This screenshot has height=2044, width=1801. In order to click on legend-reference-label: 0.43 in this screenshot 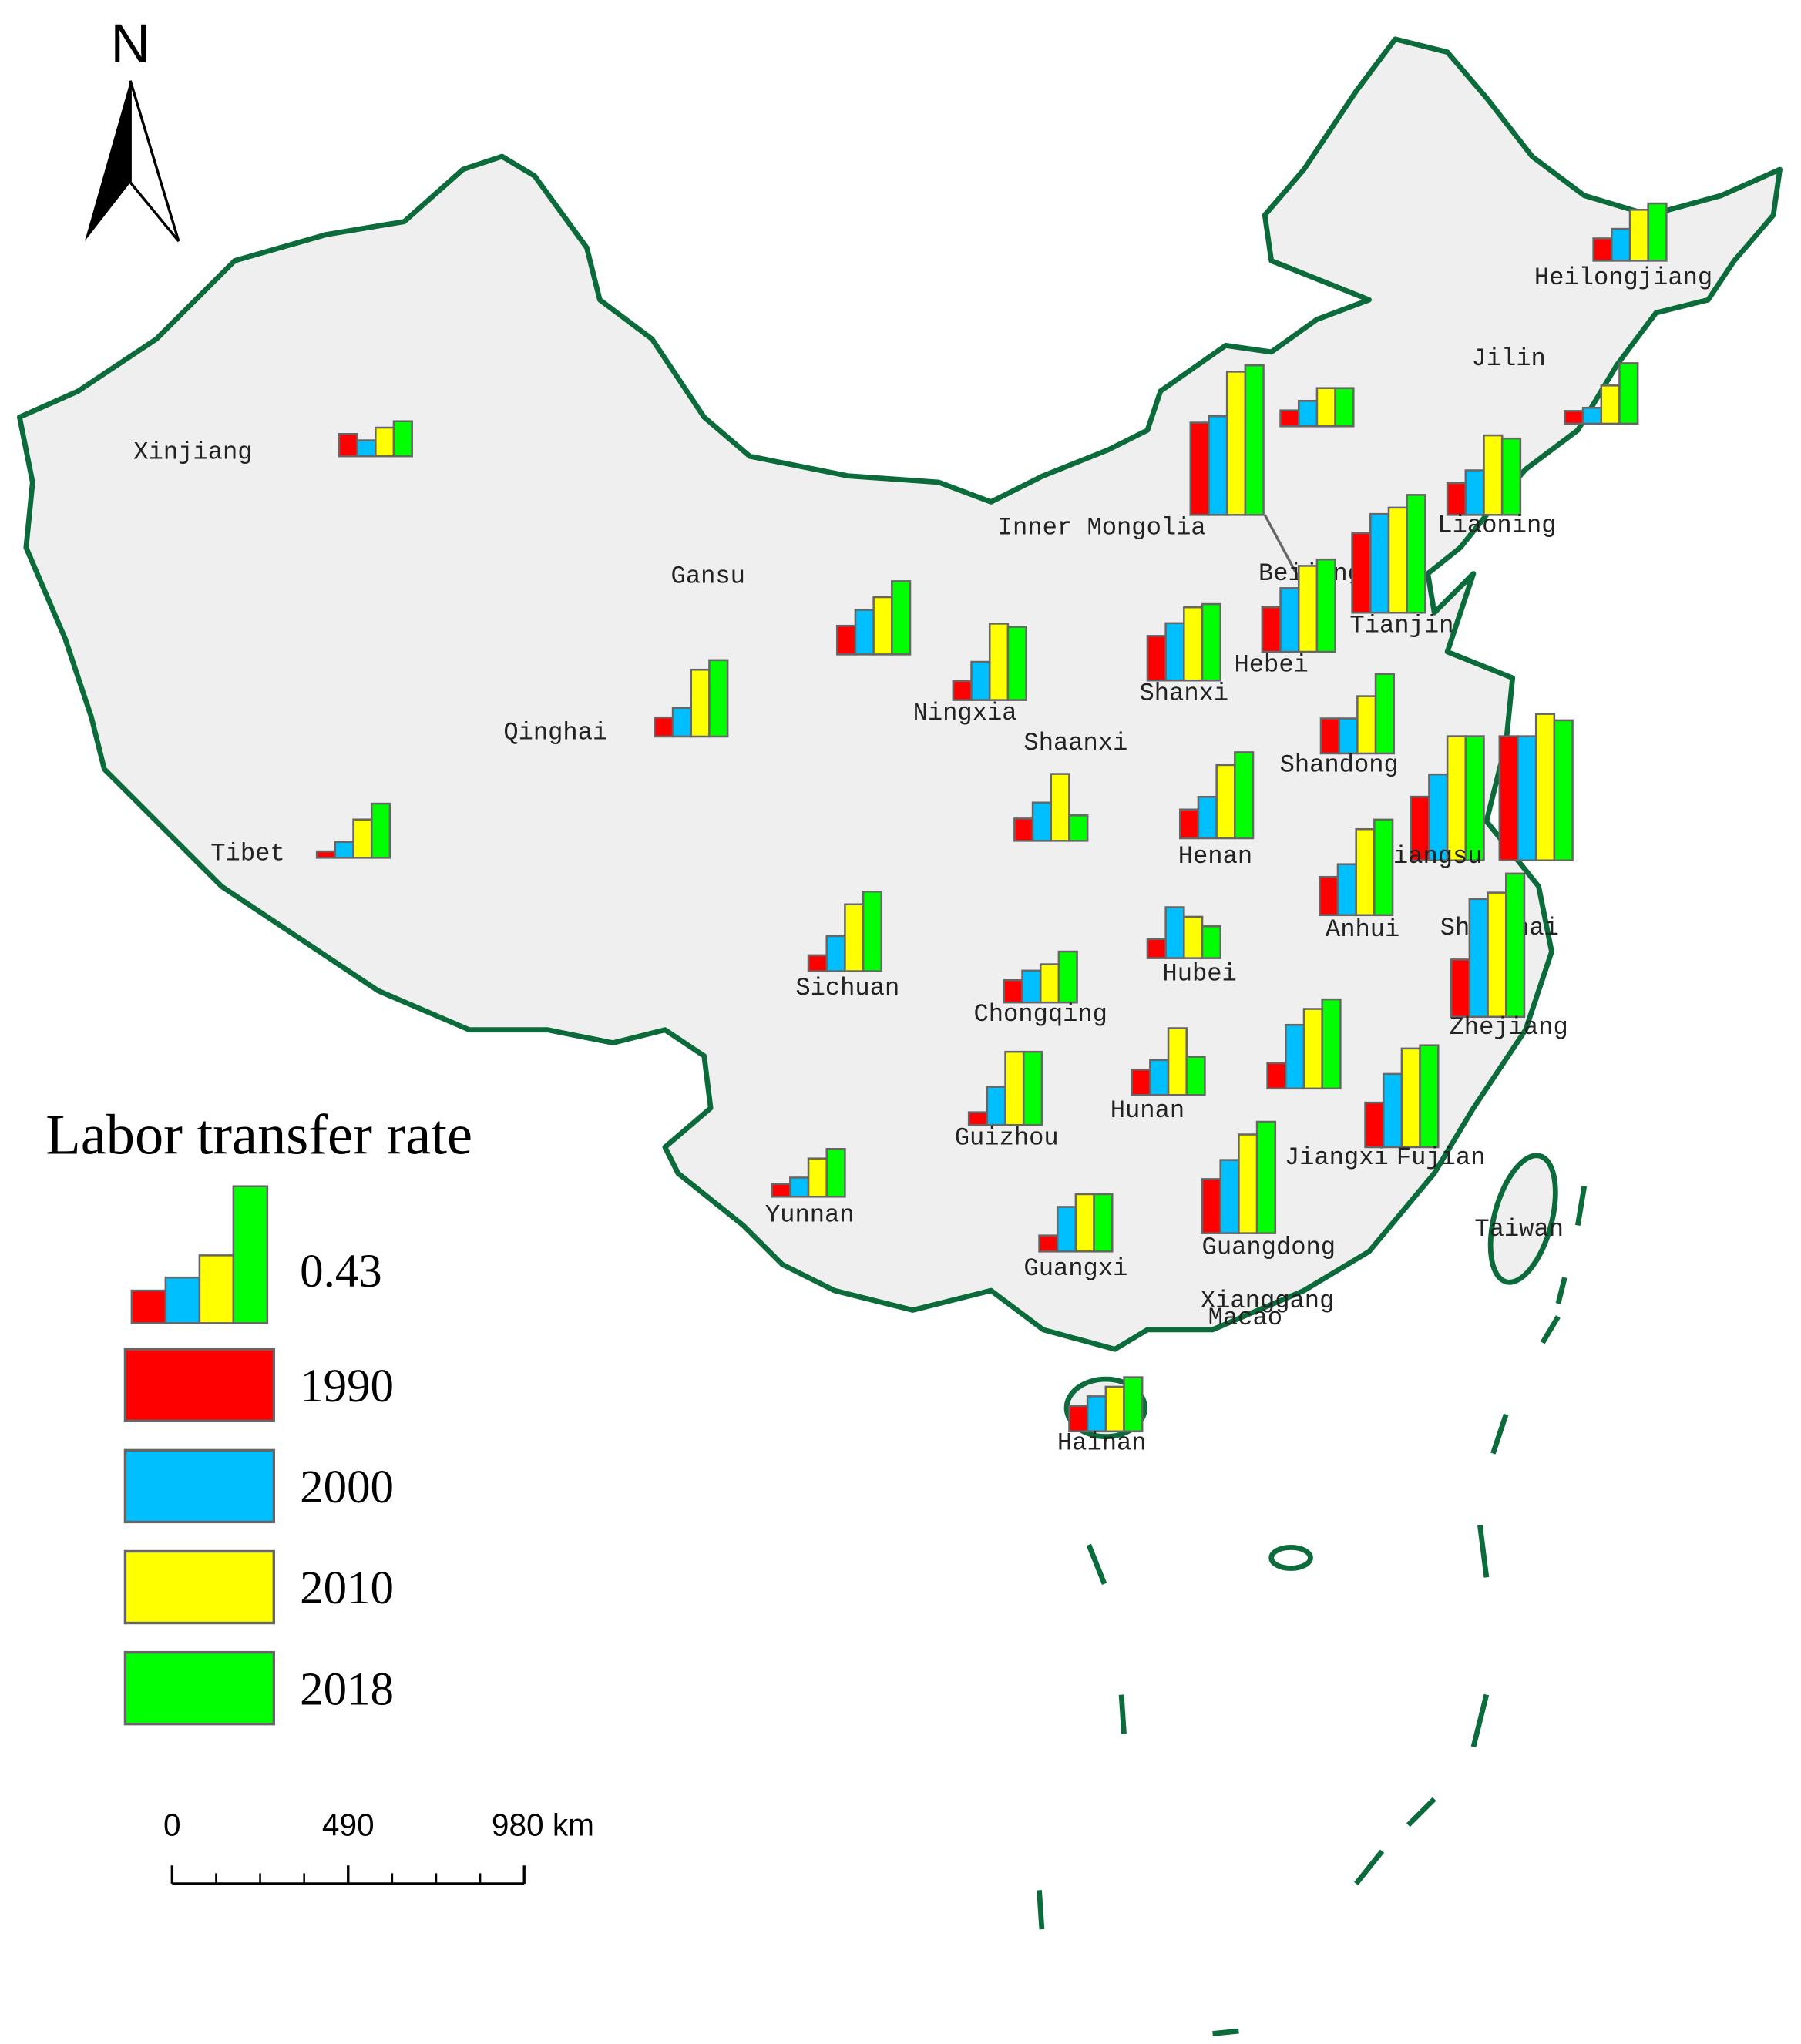, I will do `click(341, 1271)`.